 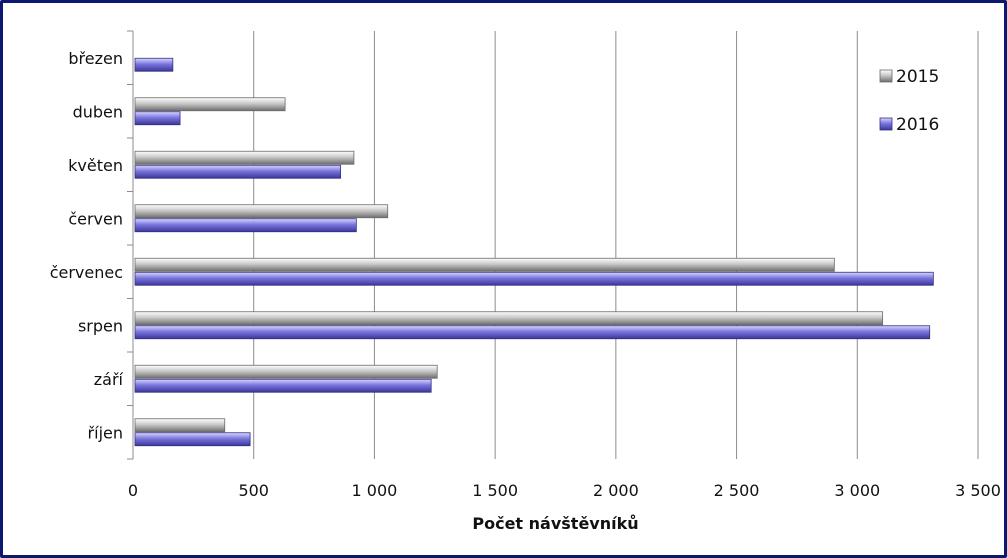 What do you see at coordinates (86, 272) in the screenshot?
I see `category-label: červenec` at bounding box center [86, 272].